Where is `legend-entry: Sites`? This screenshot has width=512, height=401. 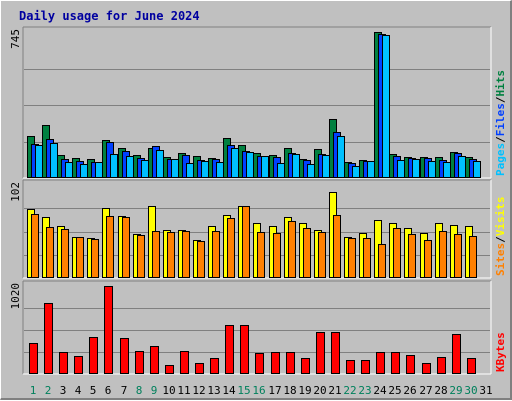
legend-entry: Sites is located at coordinates (500, 259).